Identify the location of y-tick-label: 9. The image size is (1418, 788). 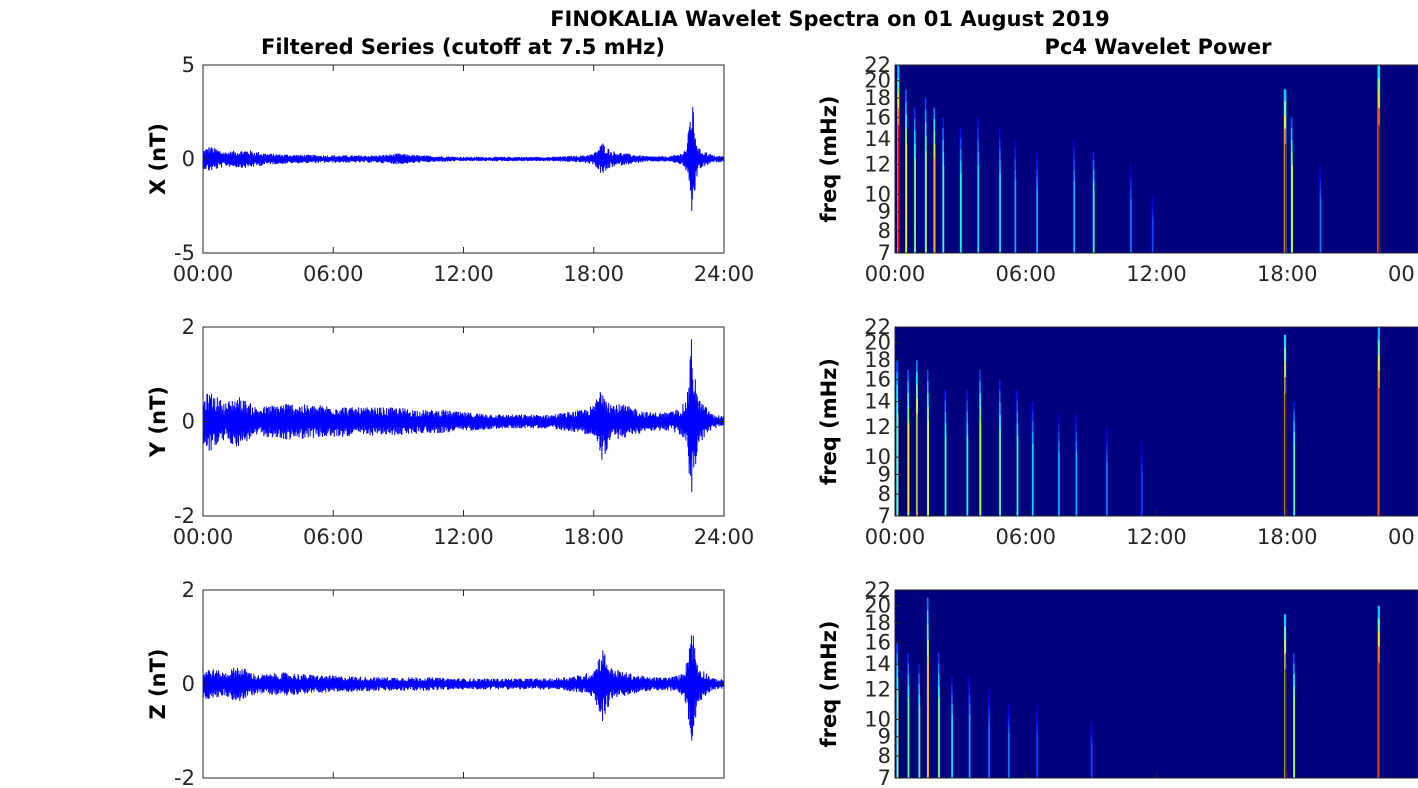
(884, 212).